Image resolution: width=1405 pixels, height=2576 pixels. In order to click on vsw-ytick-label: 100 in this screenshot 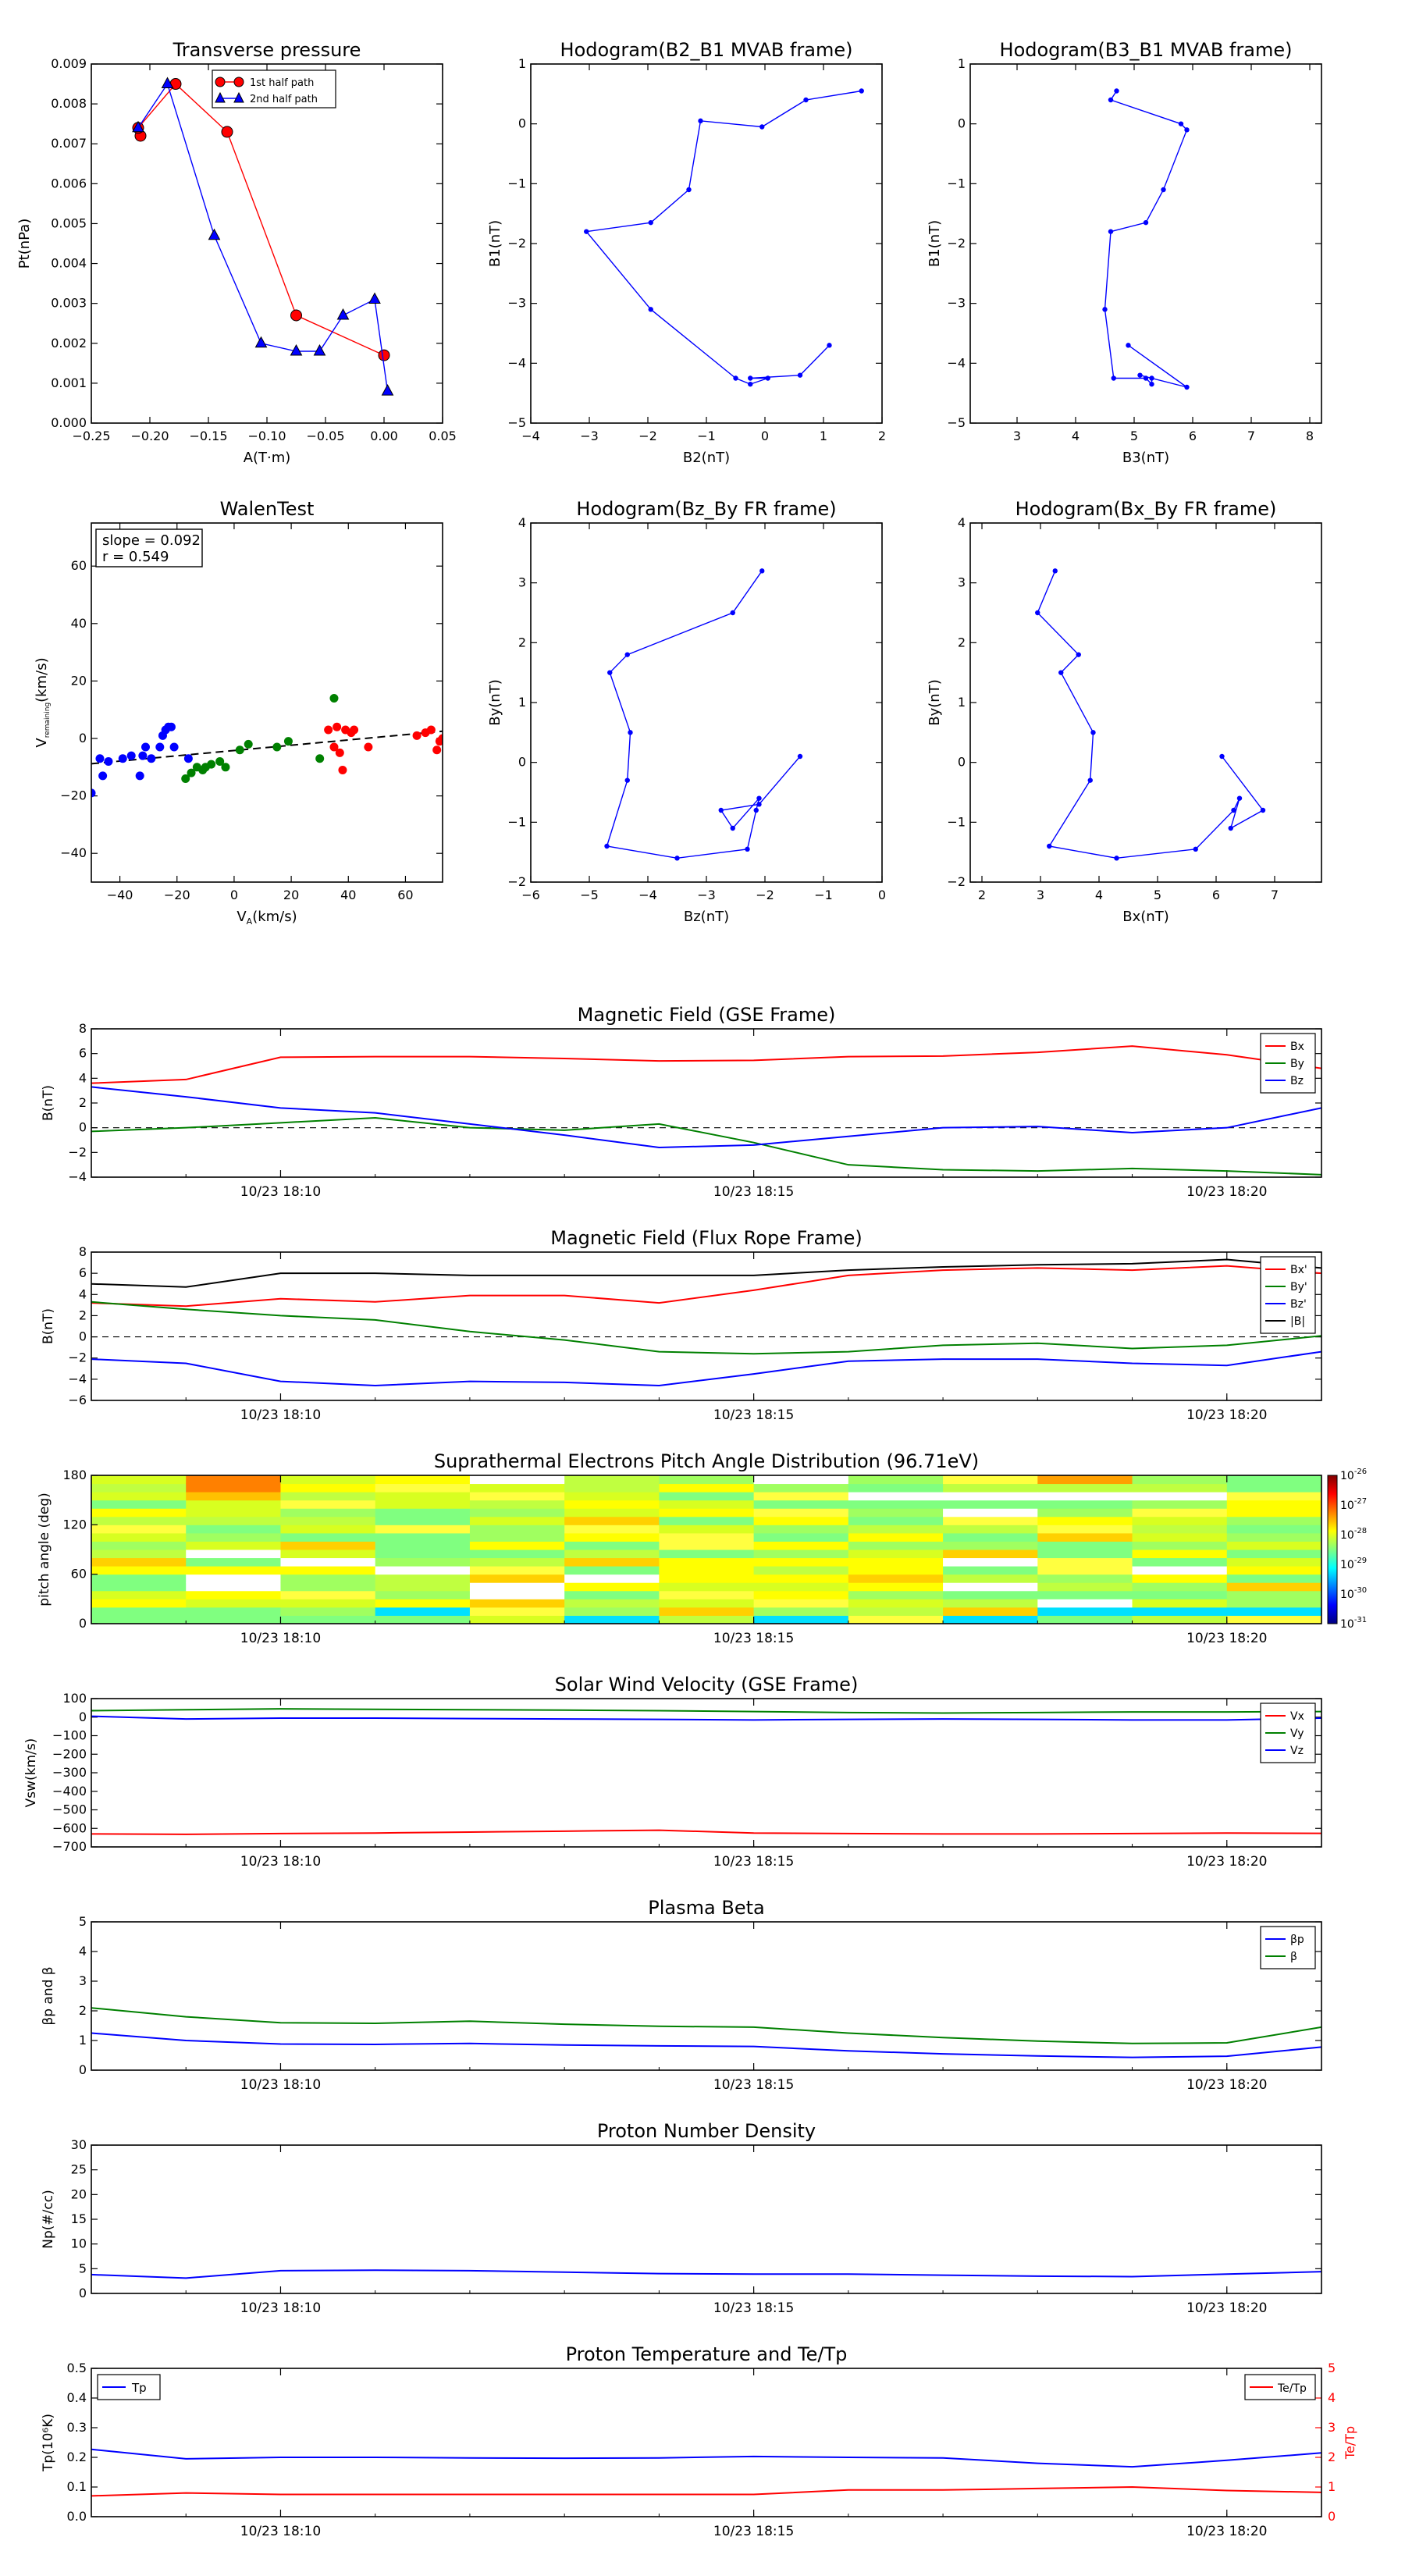, I will do `click(74, 1698)`.